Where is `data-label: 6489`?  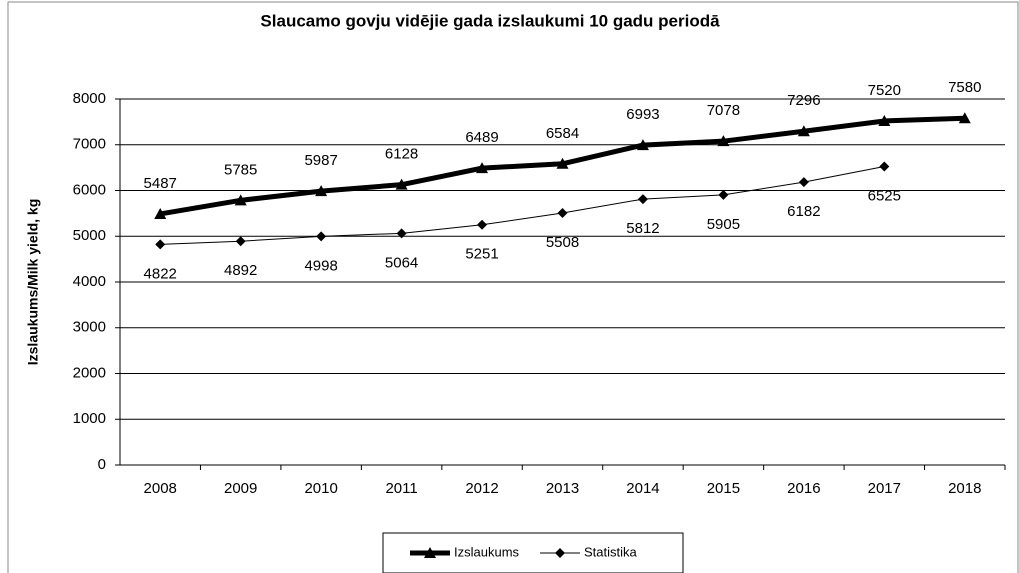
data-label: 6489 is located at coordinates (481, 137).